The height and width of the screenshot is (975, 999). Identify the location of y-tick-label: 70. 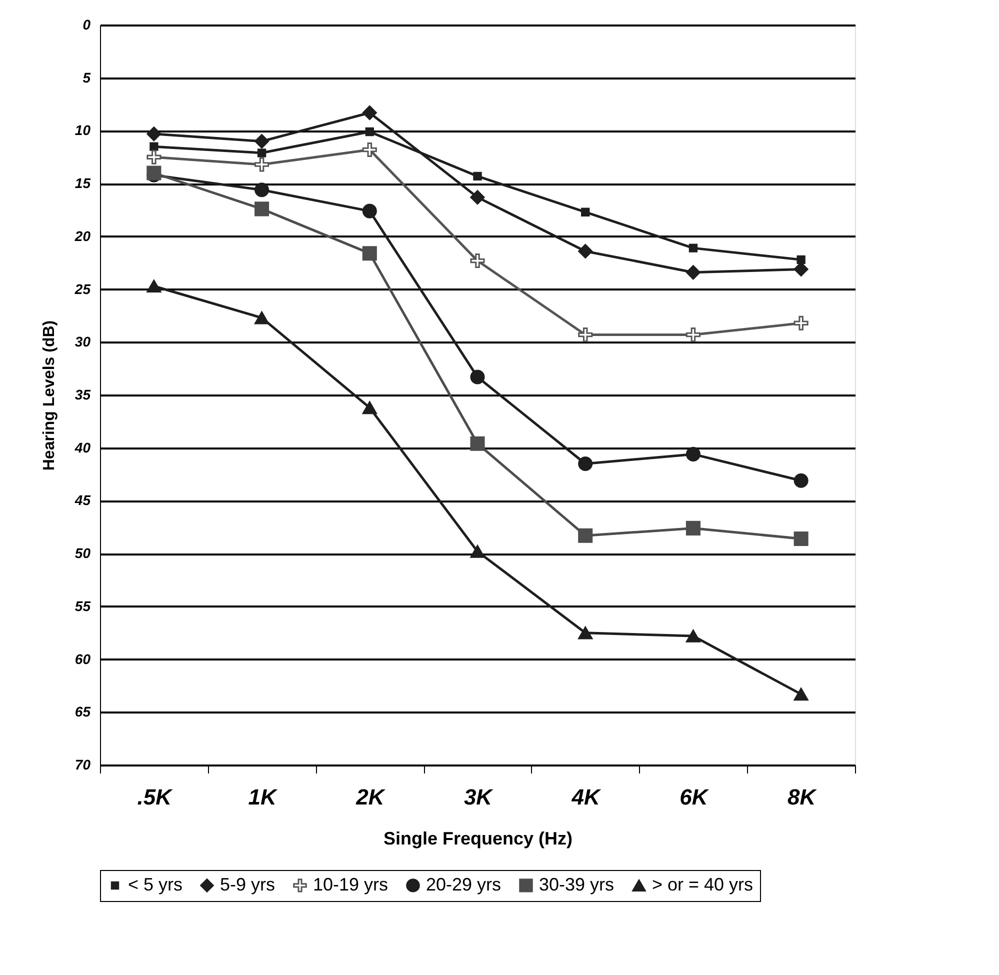
(82, 764).